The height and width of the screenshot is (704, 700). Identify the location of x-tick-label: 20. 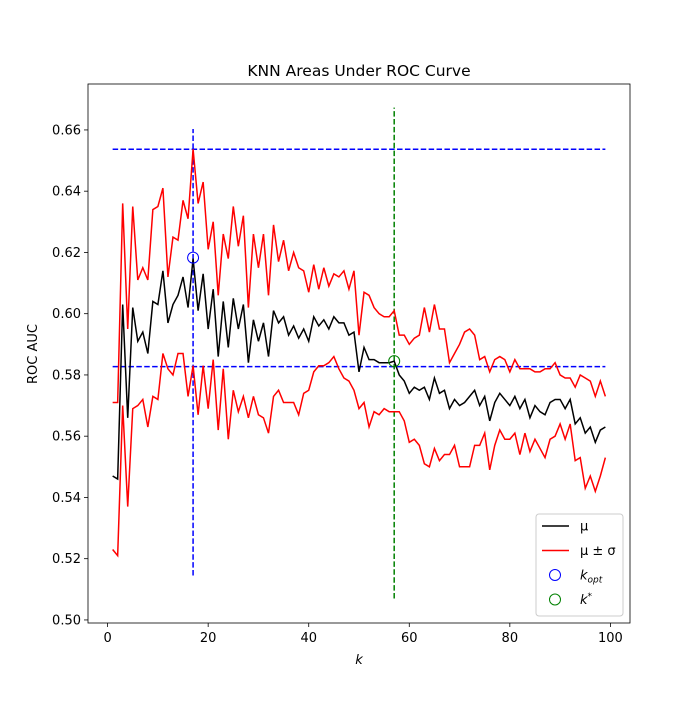
(208, 638).